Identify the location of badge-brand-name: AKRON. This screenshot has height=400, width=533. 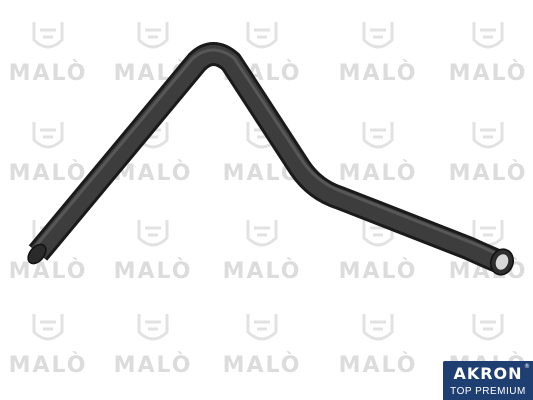
(488, 373).